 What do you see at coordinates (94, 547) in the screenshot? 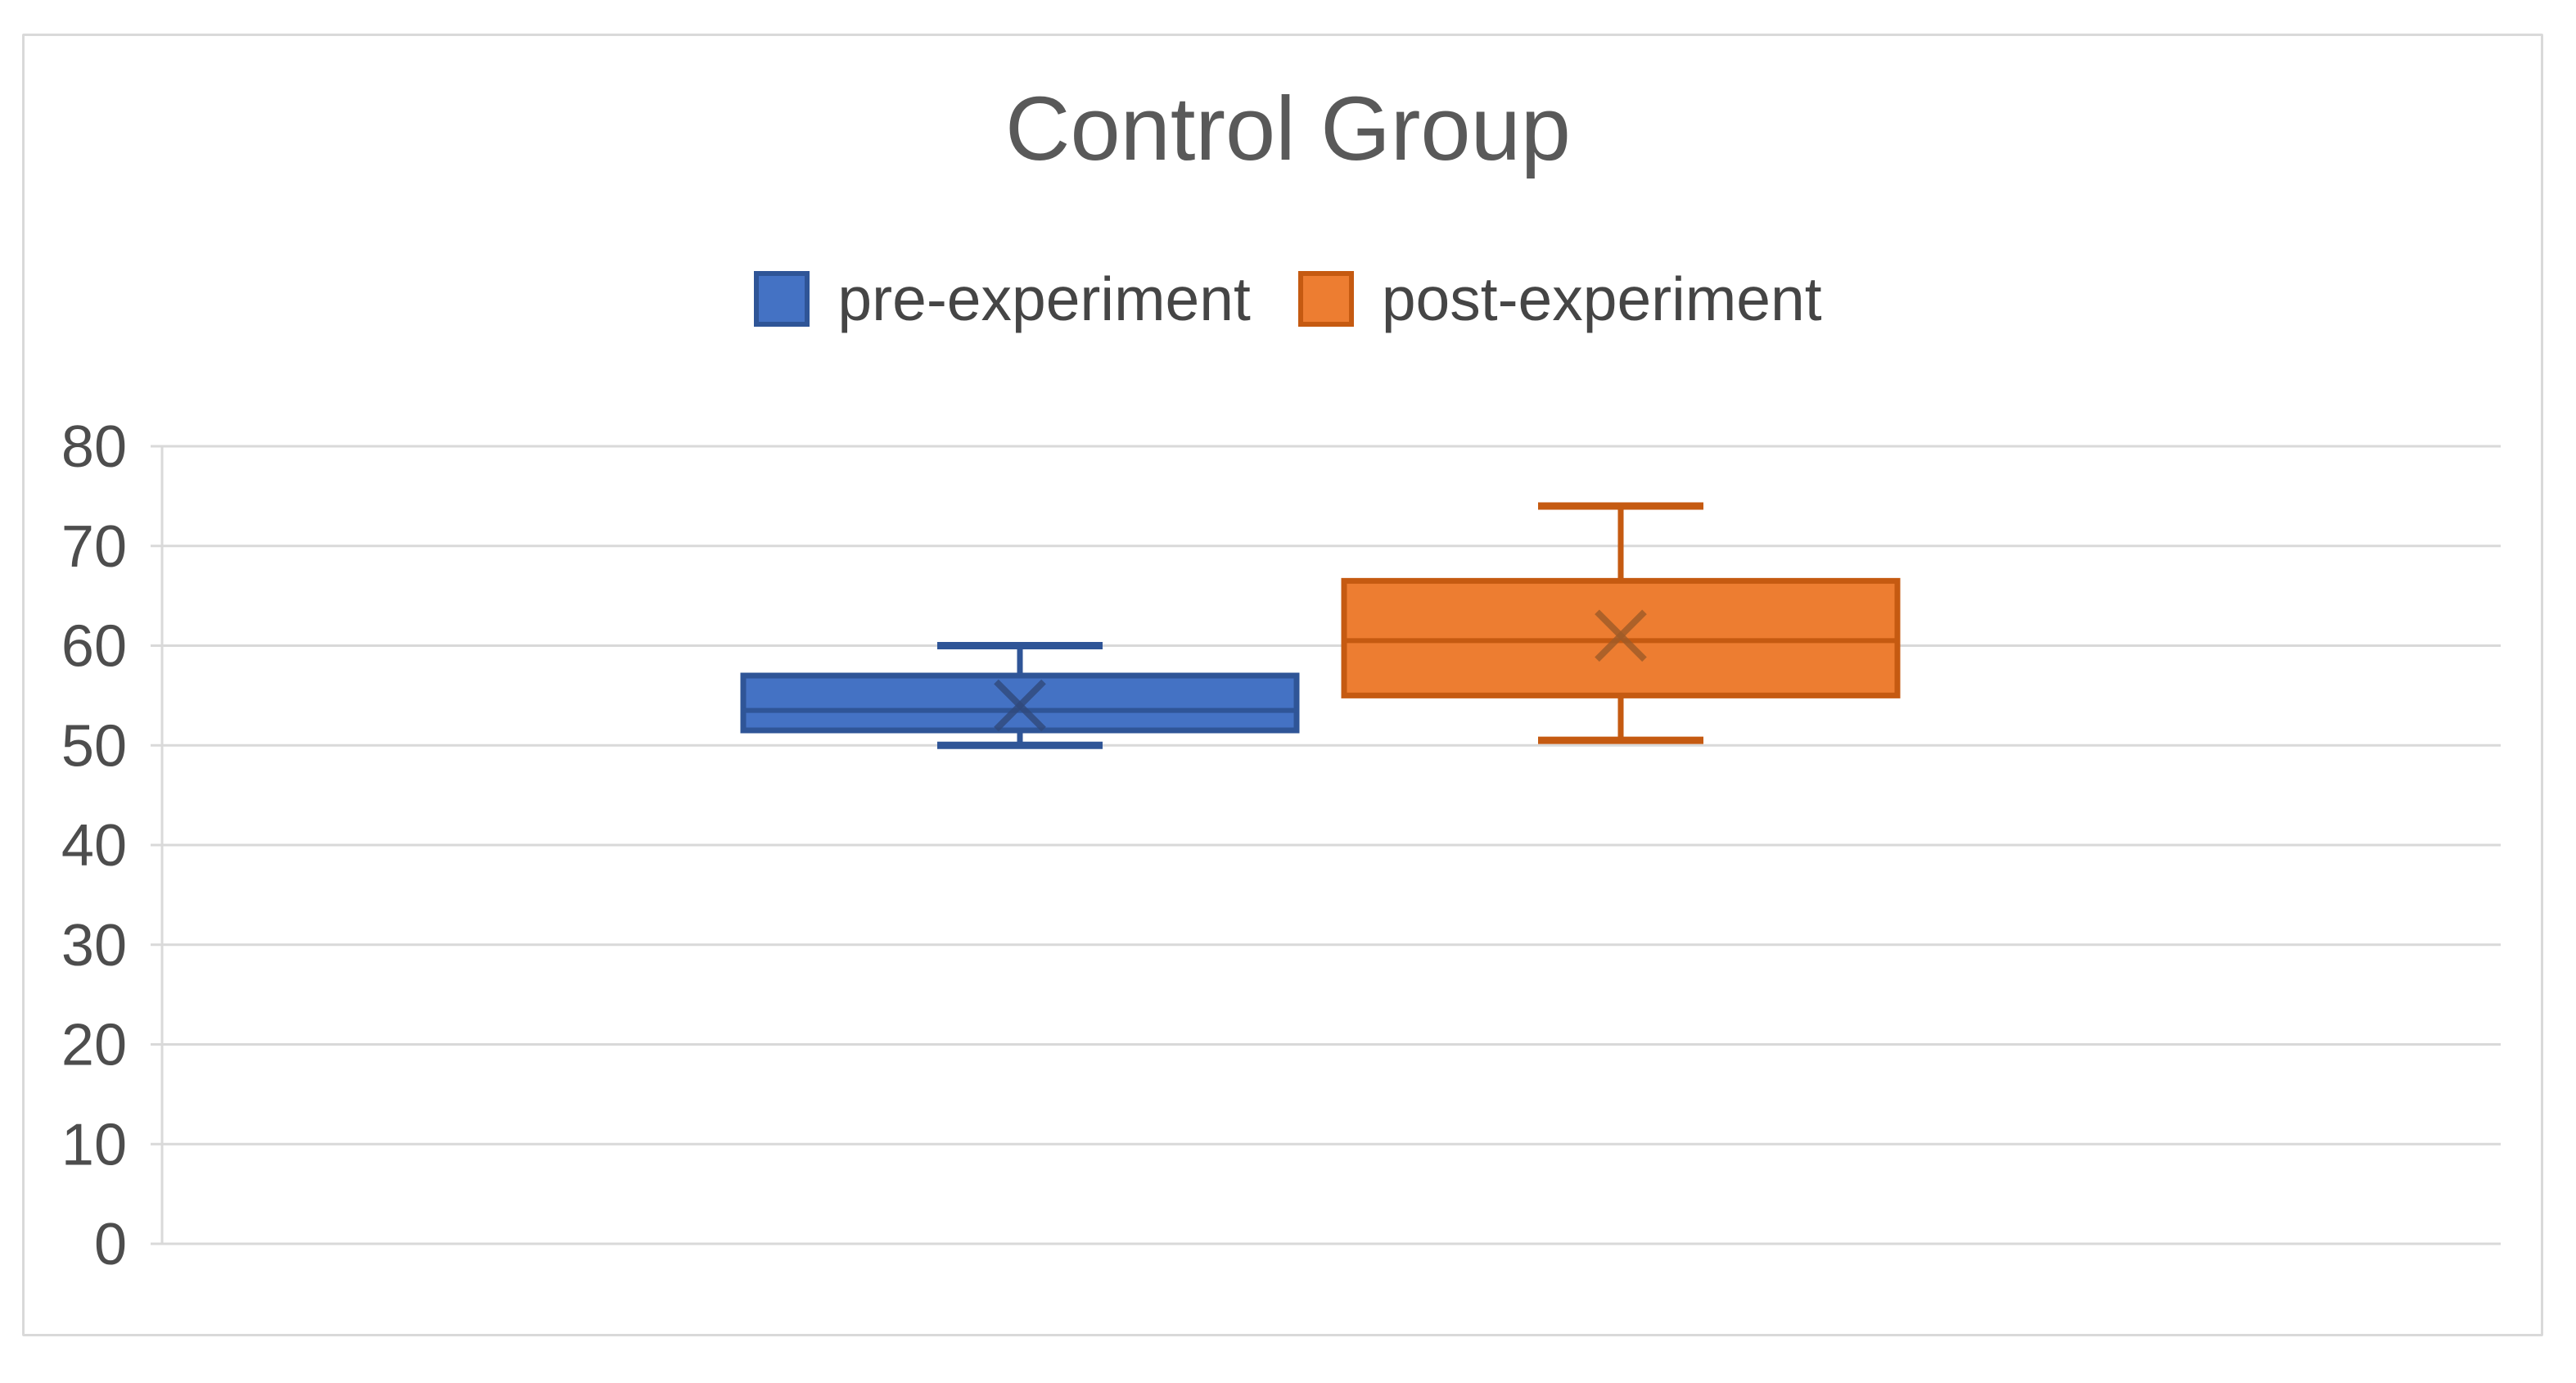
I see `y-axis-label-70: 70` at bounding box center [94, 547].